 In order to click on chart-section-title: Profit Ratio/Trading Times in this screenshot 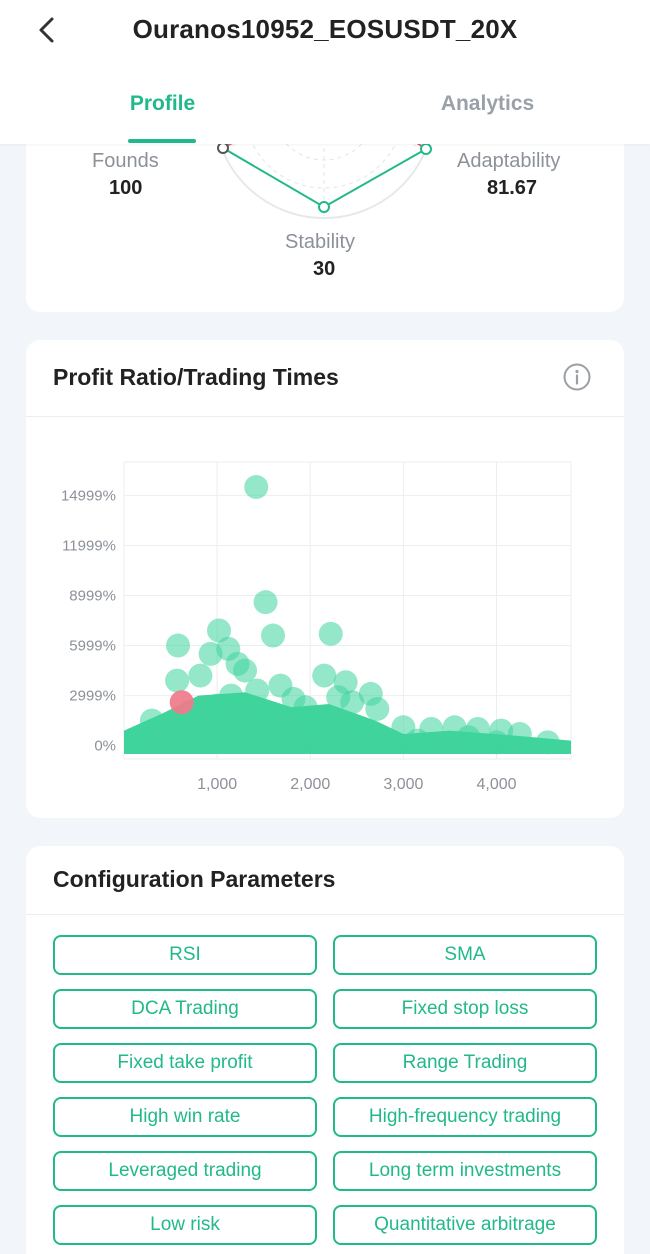, I will do `click(196, 377)`.